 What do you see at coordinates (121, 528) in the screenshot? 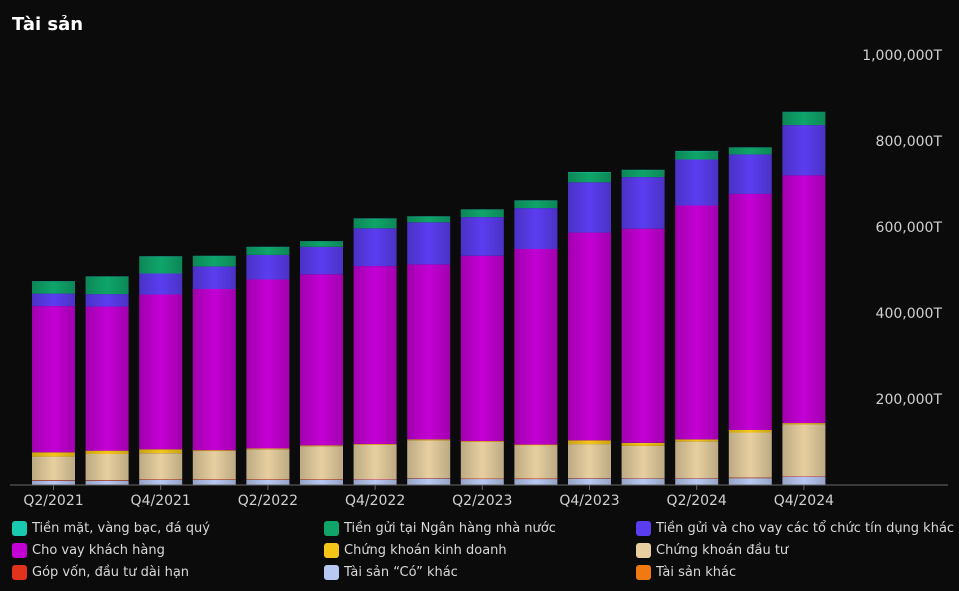
I see `legend-label: Tiền mặt, vàng bạc, đá quý` at bounding box center [121, 528].